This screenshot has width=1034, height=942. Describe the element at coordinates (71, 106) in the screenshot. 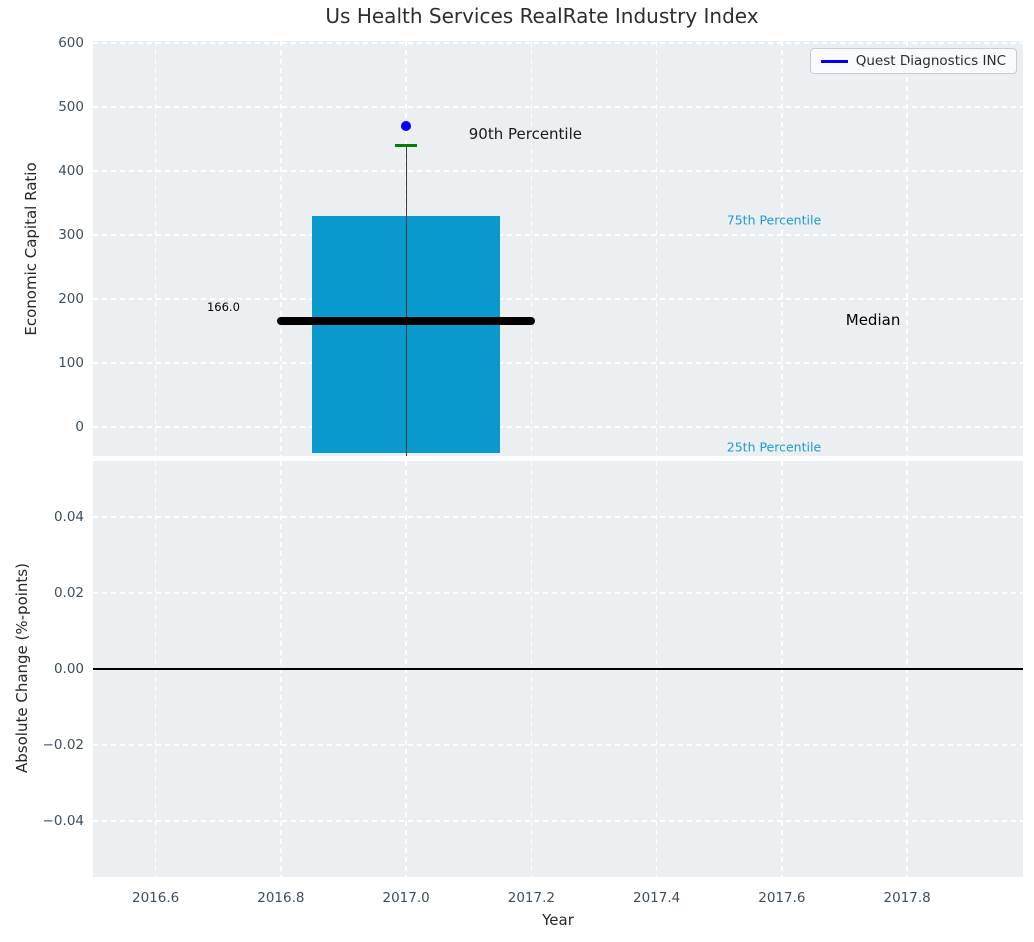

I see `y-tick-label: 500` at that location.